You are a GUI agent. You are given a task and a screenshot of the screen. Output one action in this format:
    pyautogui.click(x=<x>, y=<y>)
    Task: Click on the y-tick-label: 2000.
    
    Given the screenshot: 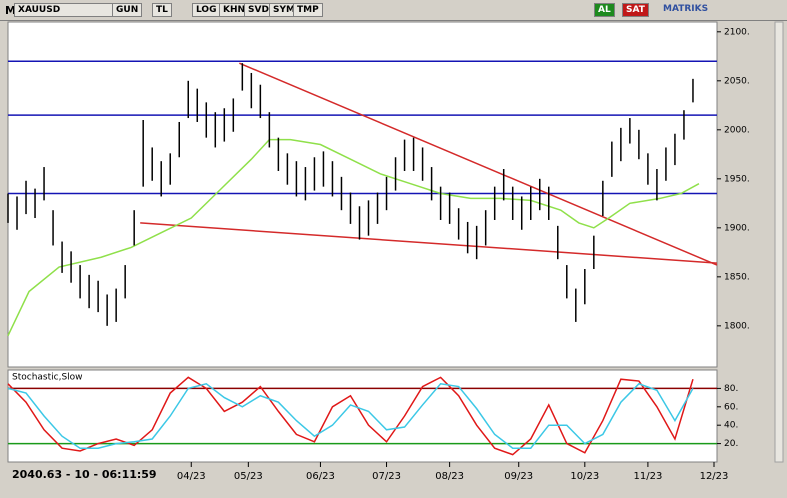 What is the action you would take?
    pyautogui.click(x=737, y=130)
    